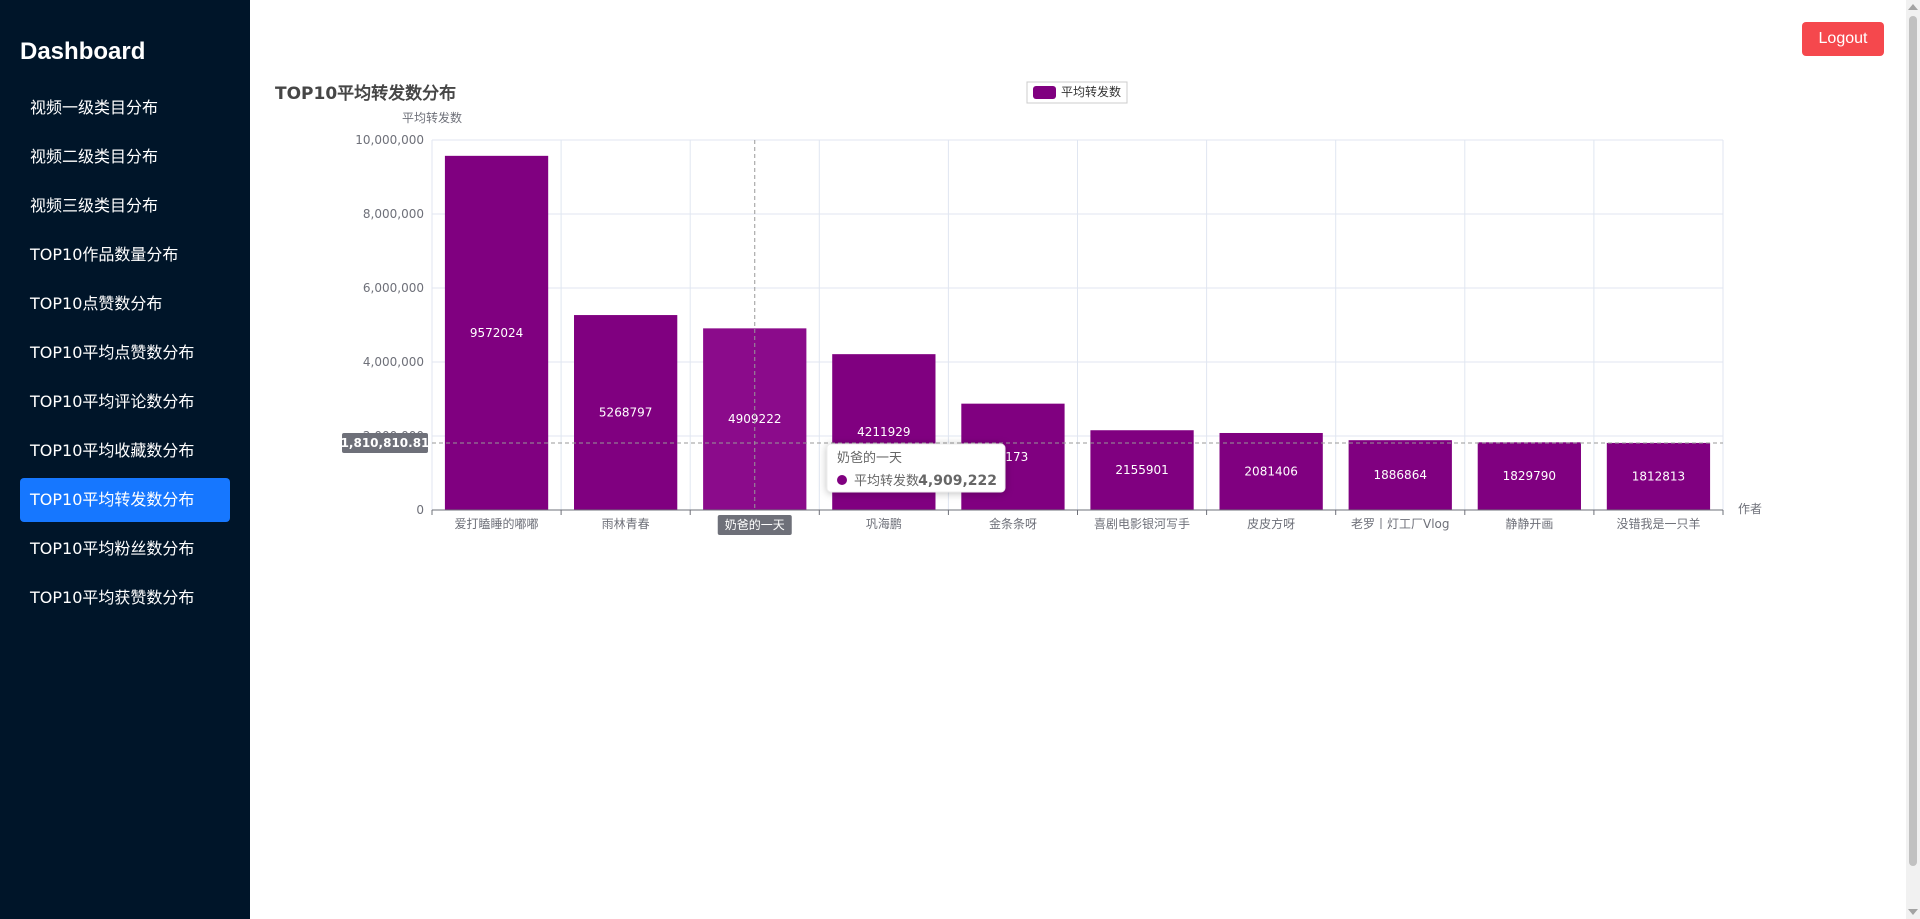 Image resolution: width=1920 pixels, height=919 pixels. What do you see at coordinates (1529, 524) in the screenshot?
I see `x-tick-label: 静静开画` at bounding box center [1529, 524].